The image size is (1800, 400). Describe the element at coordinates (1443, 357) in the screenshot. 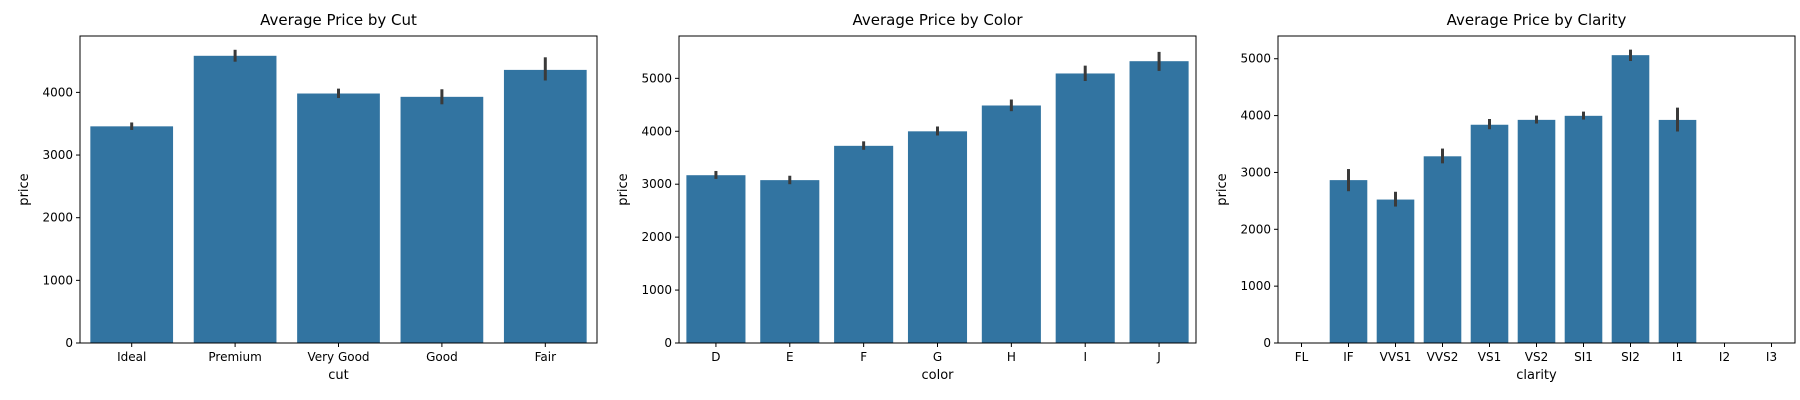

I see `x-tick-label: VVS2` at that location.